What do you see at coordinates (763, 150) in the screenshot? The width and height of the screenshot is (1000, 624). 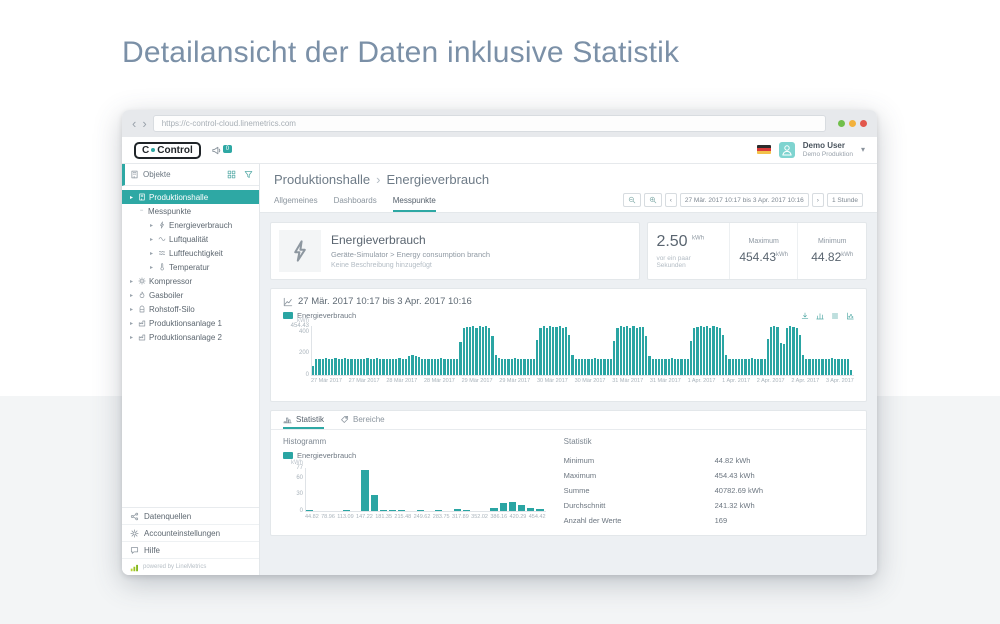 I see `language-flag-german` at bounding box center [763, 150].